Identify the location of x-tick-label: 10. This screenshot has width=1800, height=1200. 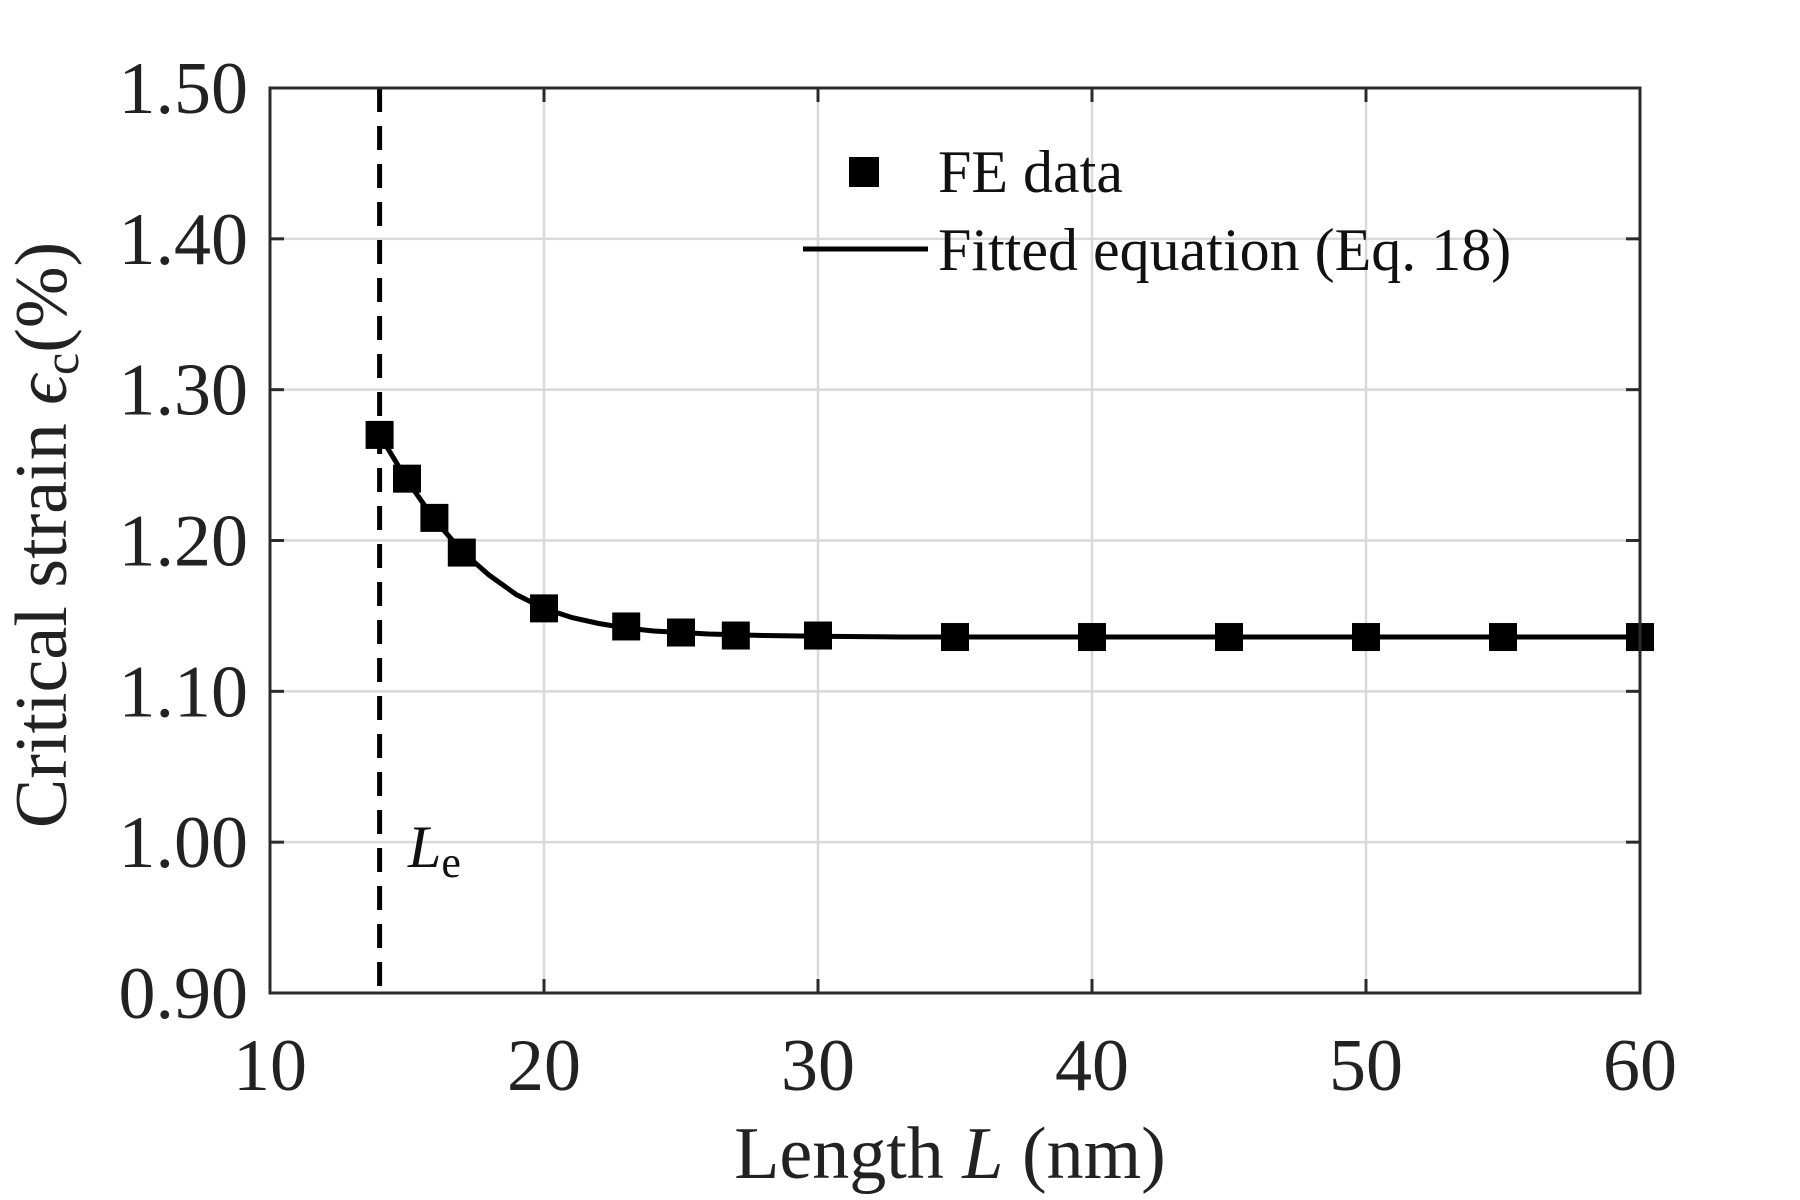
(270, 1066).